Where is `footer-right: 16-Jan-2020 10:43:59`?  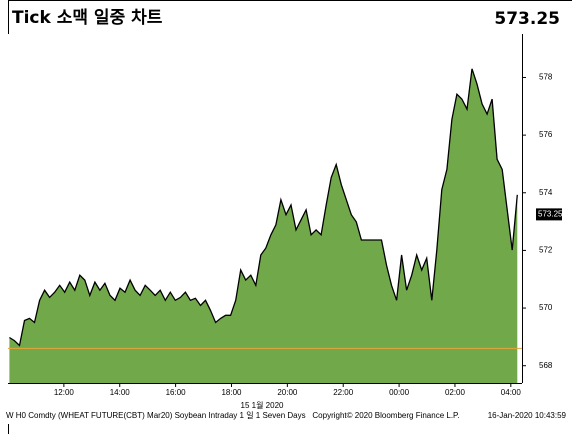 footer-right: 16-Jan-2020 10:43:59 is located at coordinates (527, 415).